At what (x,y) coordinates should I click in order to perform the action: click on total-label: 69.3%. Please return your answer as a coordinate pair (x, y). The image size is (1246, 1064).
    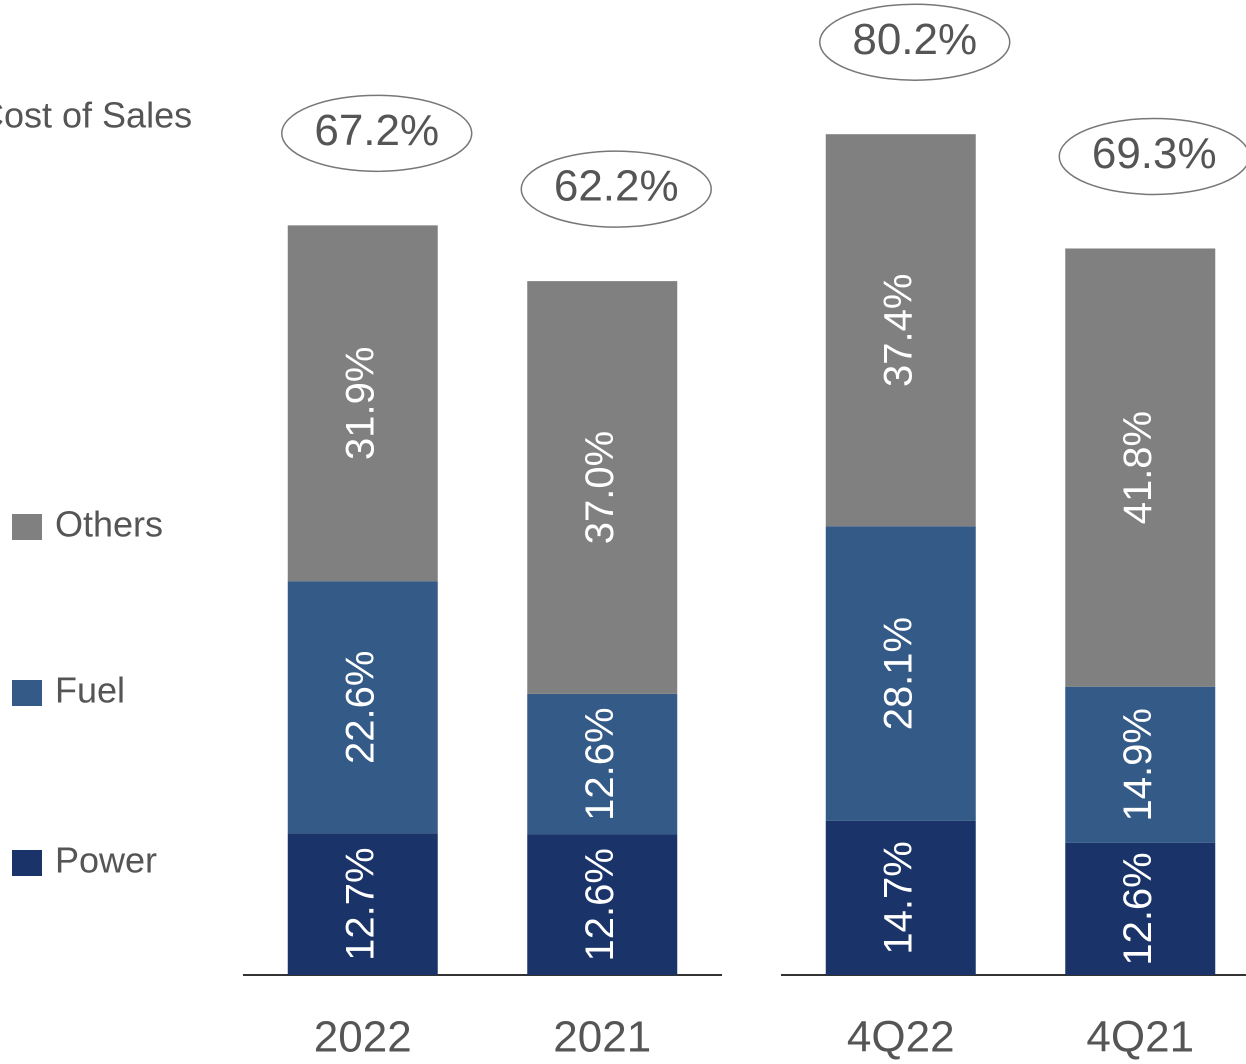
    Looking at the image, I should click on (1154, 153).